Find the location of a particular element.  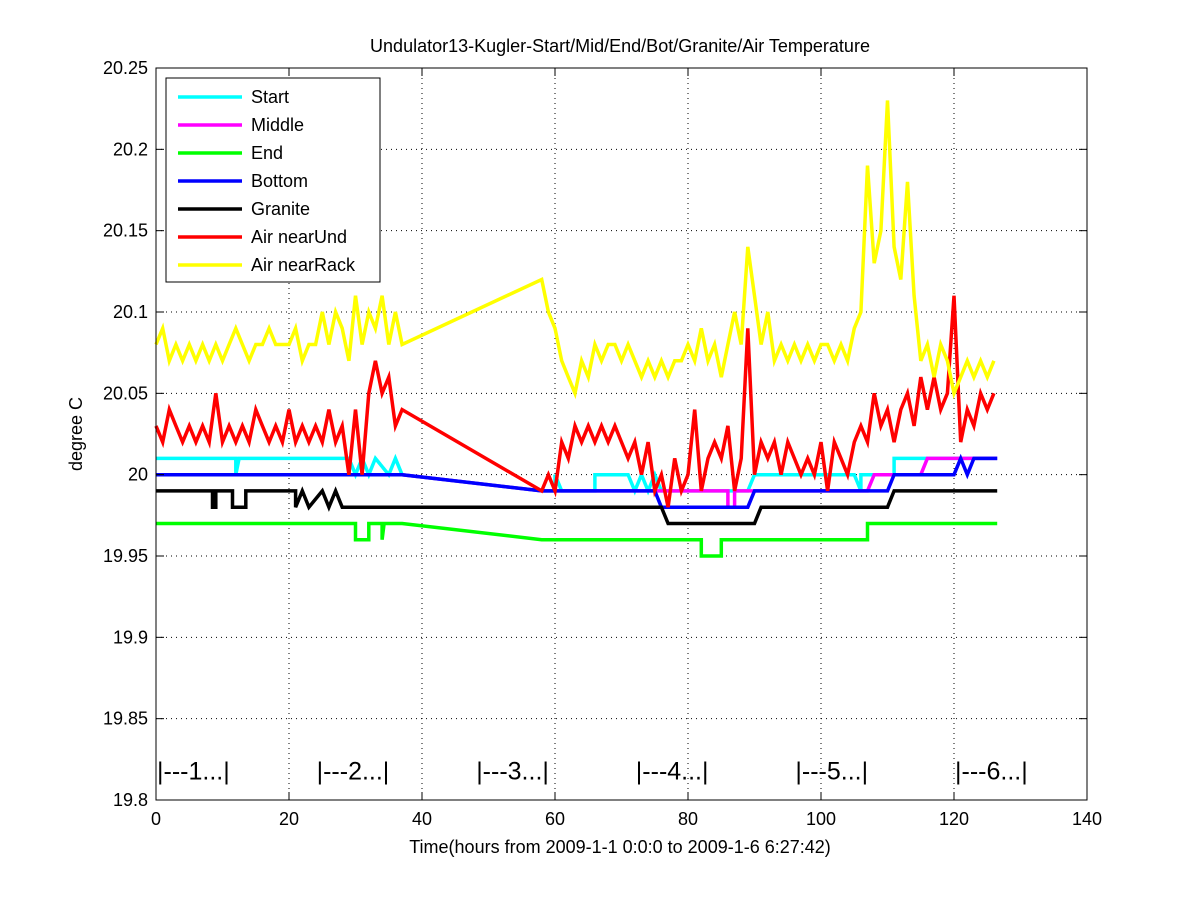

x-tick-label: 0 is located at coordinates (156, 819).